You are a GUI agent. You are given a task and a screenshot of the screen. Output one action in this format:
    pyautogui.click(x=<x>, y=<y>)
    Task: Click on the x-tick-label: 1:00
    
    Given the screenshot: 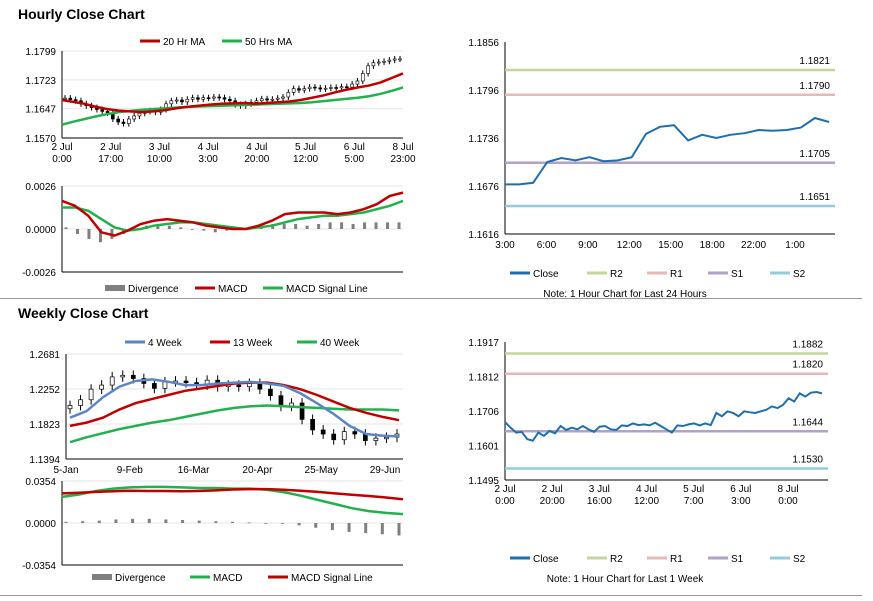 What is the action you would take?
    pyautogui.click(x=795, y=245)
    